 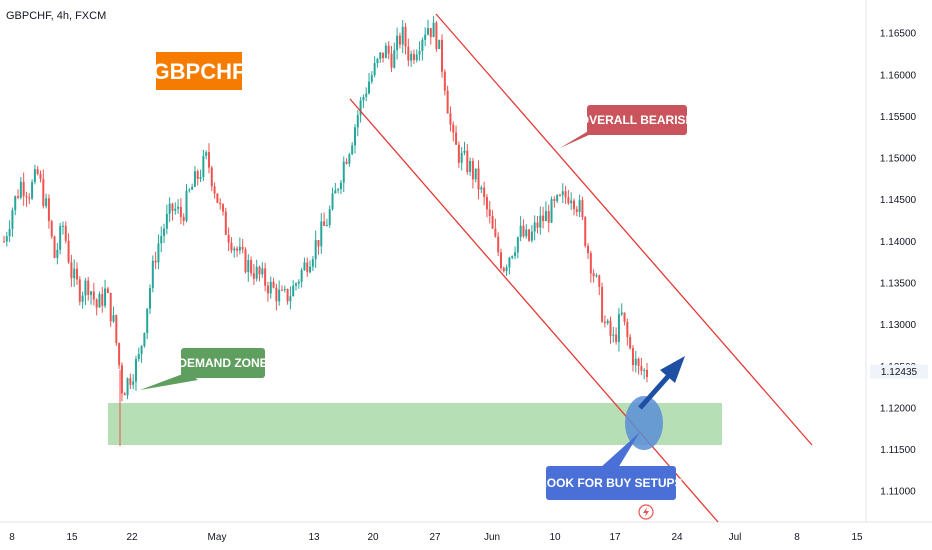 What do you see at coordinates (132, 537) in the screenshot?
I see `time-tick-label: 22` at bounding box center [132, 537].